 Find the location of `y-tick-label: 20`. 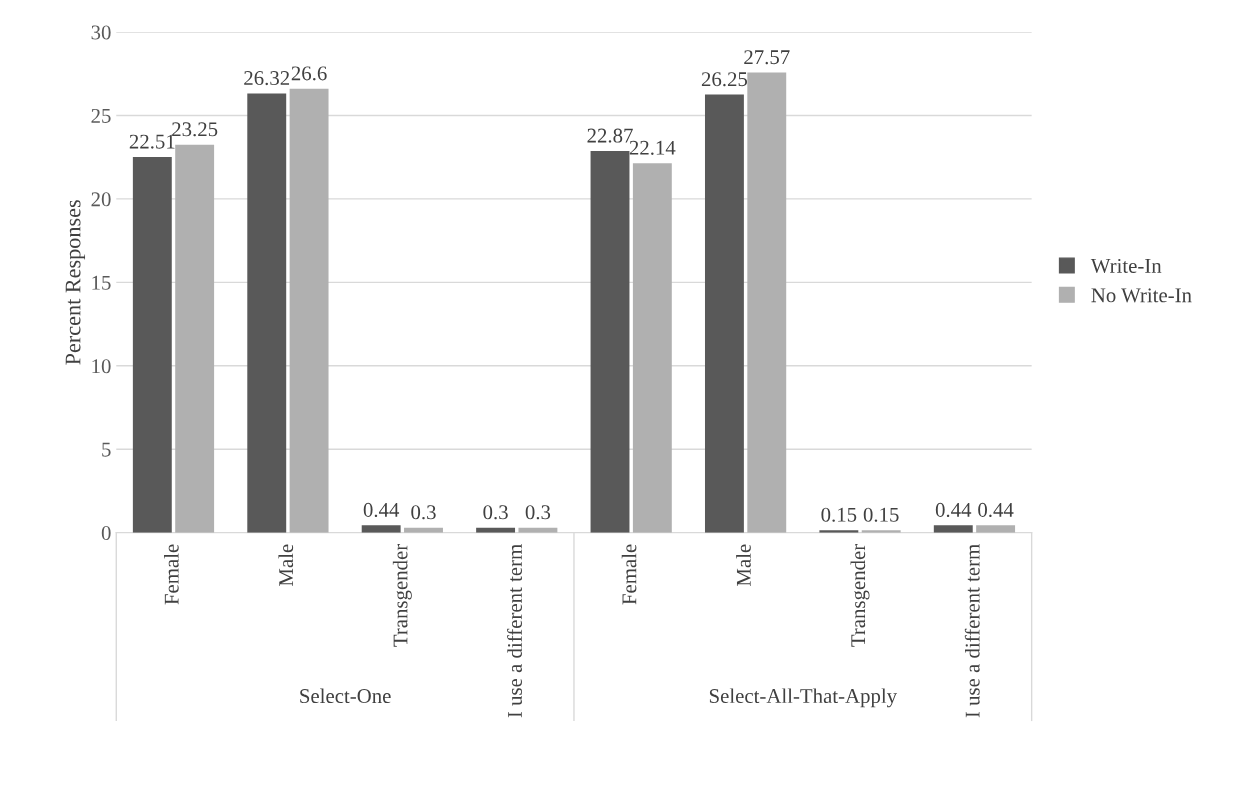

y-tick-label: 20 is located at coordinates (101, 199).